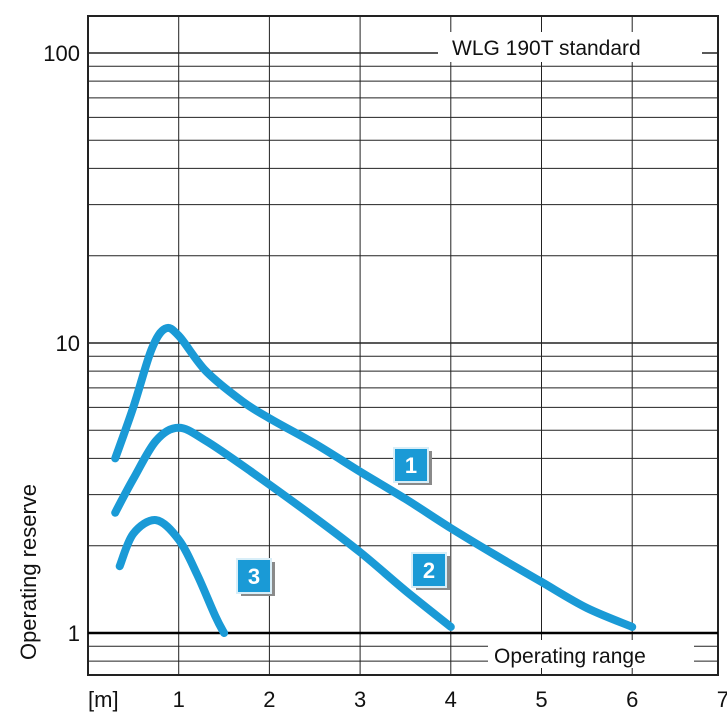 The image size is (727, 721). I want to click on x-tick-labels: 1 2 3 4 5 6 7, so click(450, 699).